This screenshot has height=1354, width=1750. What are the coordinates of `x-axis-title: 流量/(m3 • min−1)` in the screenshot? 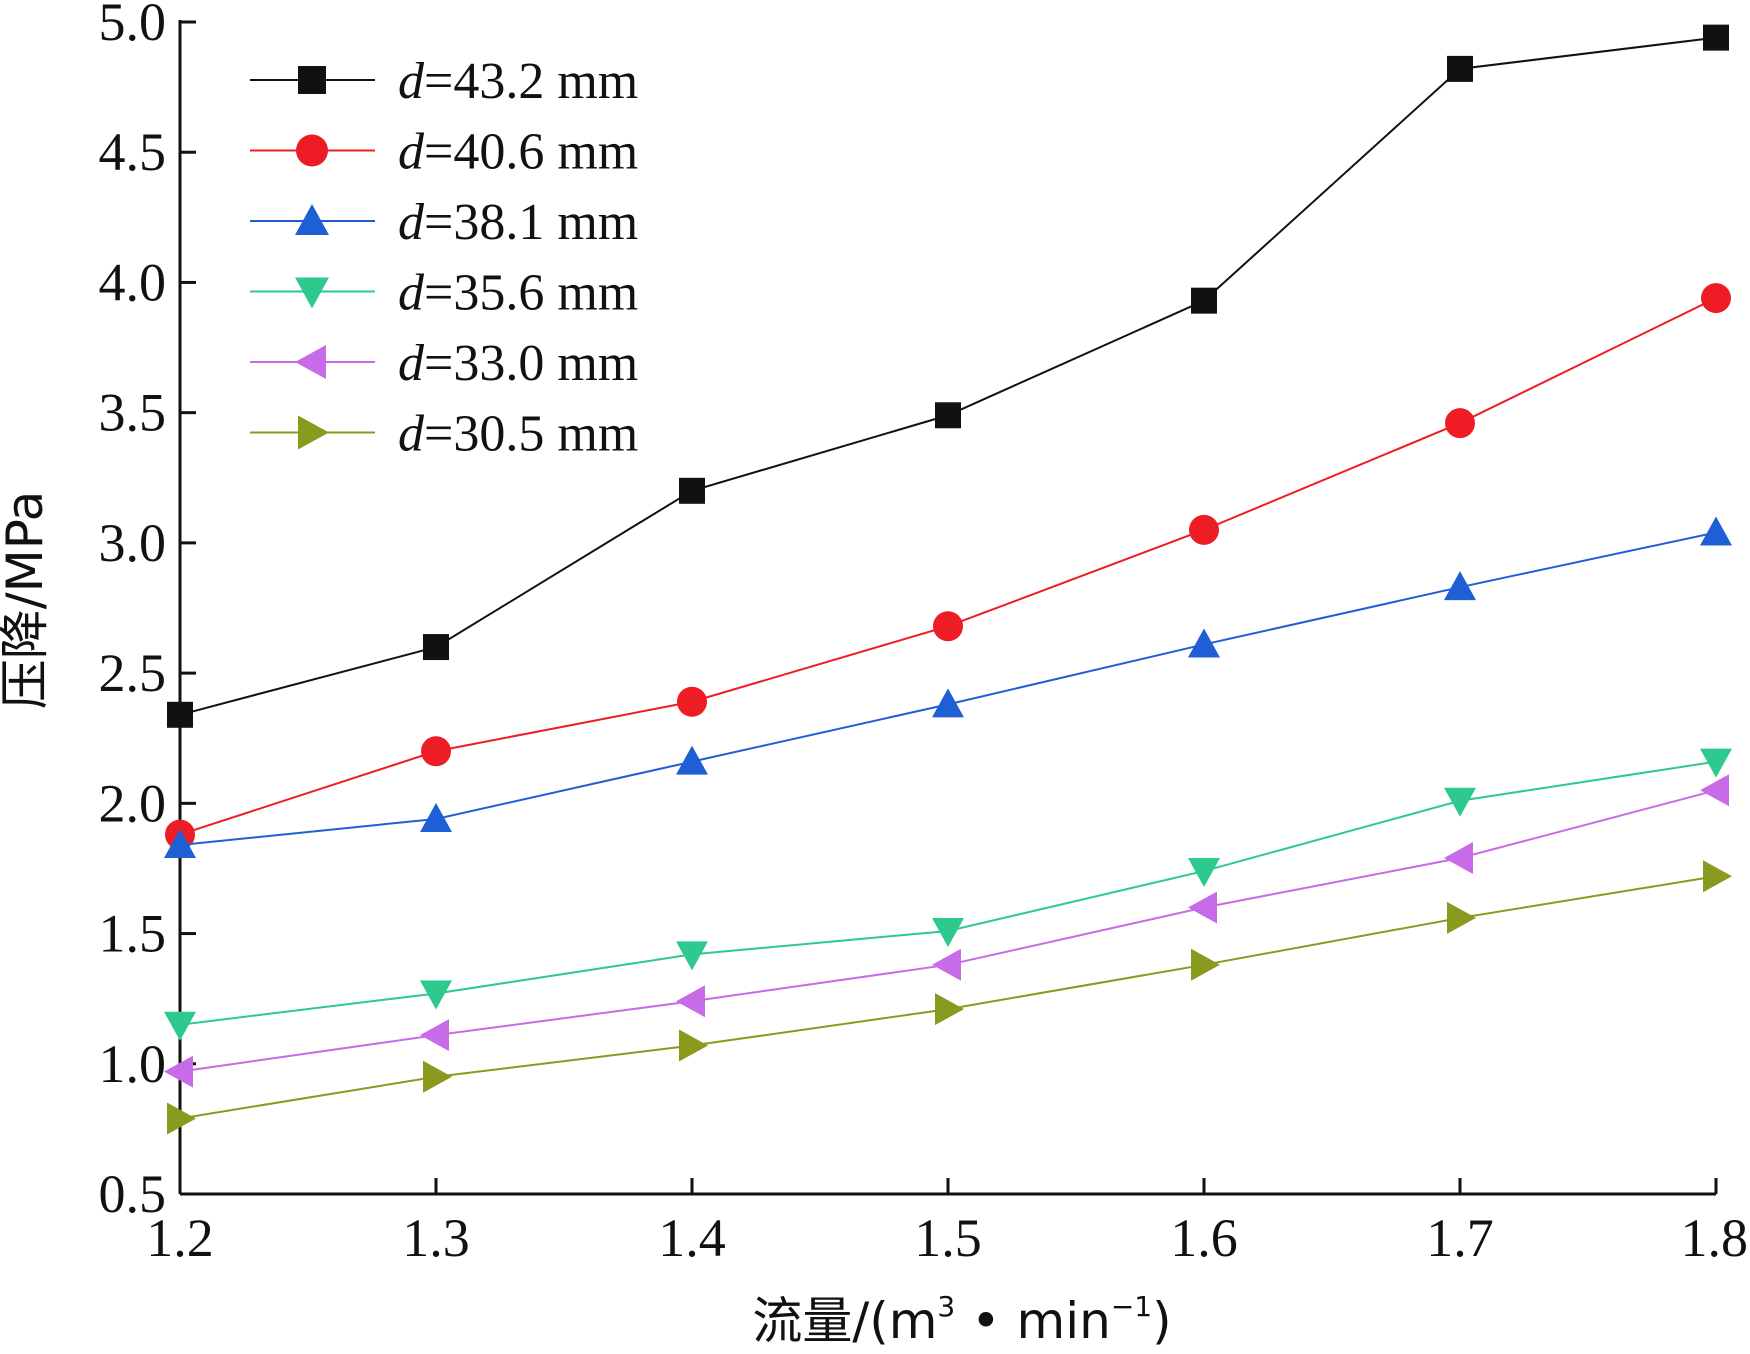 It's located at (961, 1320).